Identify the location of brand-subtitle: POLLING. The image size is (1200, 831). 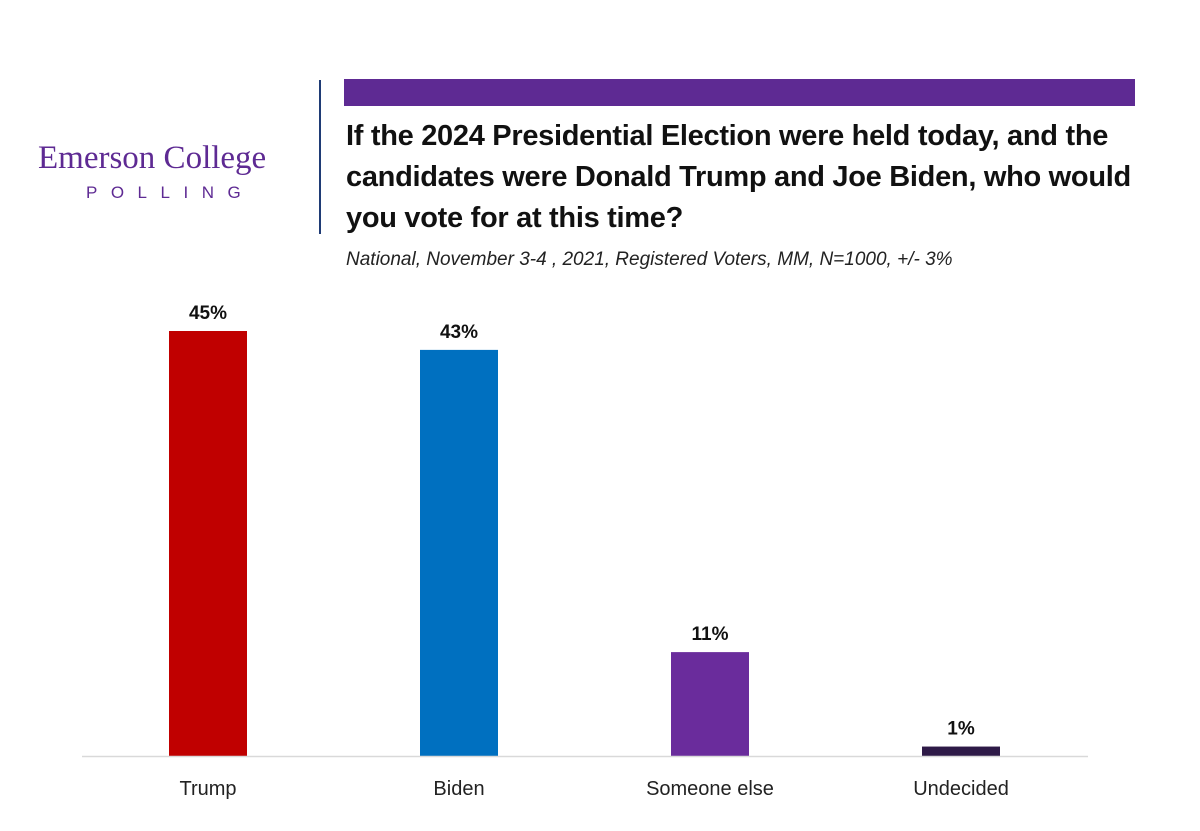
(170, 192).